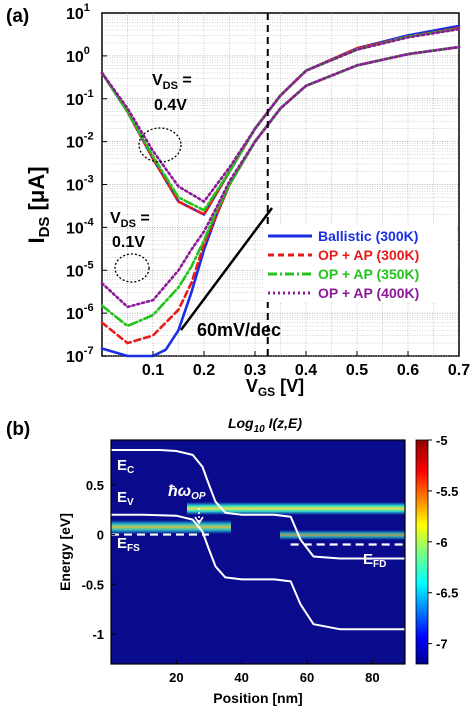 The height and width of the screenshot is (713, 473). What do you see at coordinates (239, 330) in the screenshot?
I see `slope-label: 60mV/dec` at bounding box center [239, 330].